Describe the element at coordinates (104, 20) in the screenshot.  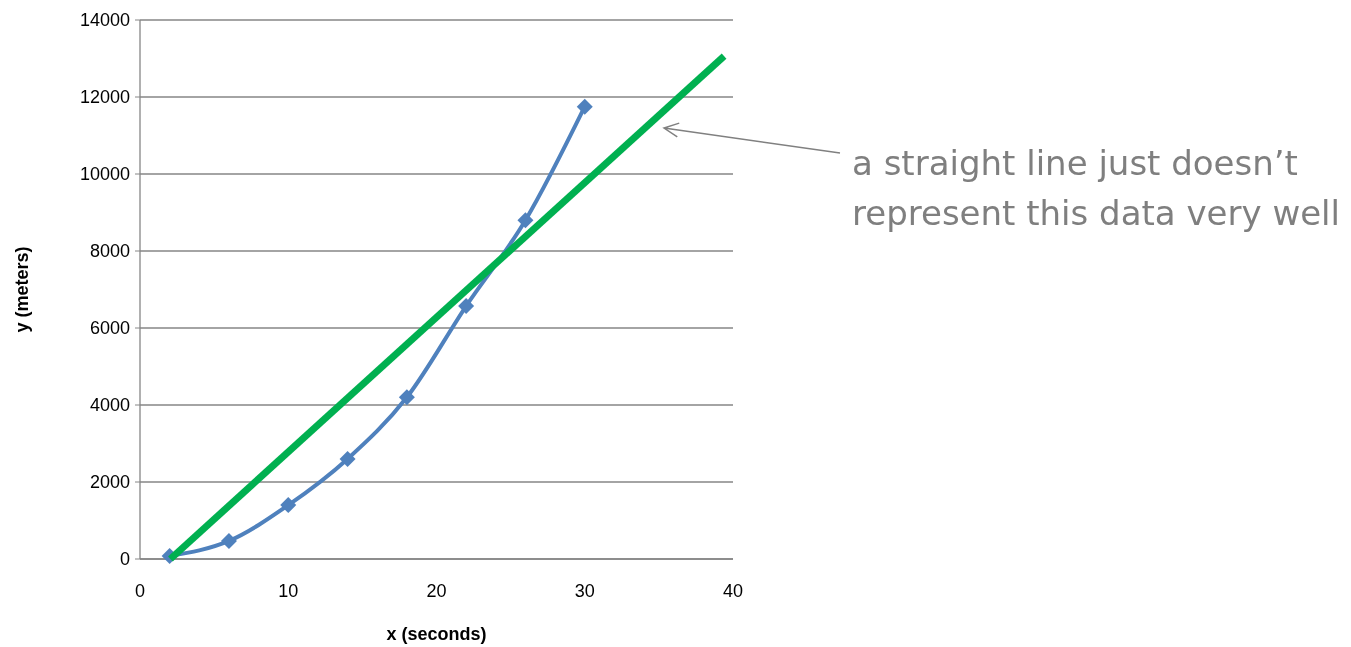
I see `y-tick-label: 14000` at that location.